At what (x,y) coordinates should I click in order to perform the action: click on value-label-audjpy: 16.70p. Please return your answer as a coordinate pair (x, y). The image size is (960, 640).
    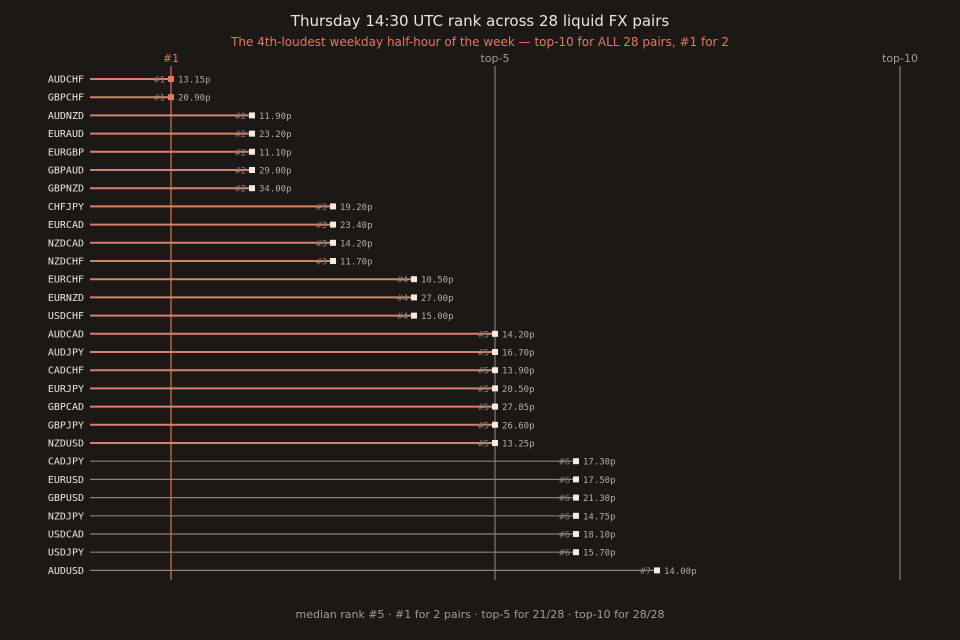
    Looking at the image, I should click on (518, 354).